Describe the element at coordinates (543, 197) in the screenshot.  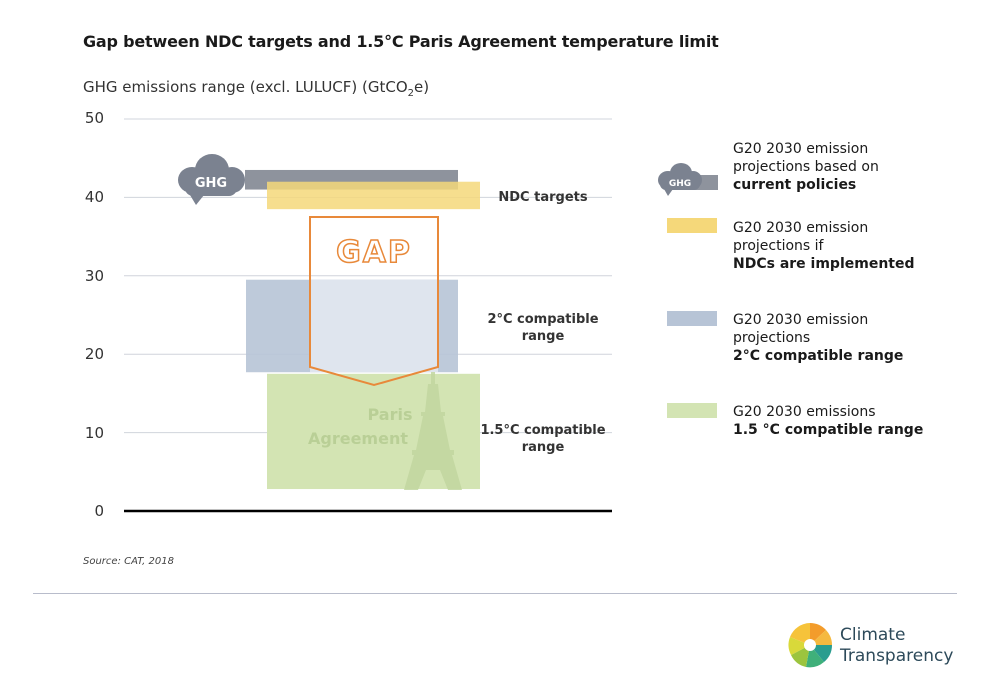
I see `ndc-targets-label: NDC targets` at that location.